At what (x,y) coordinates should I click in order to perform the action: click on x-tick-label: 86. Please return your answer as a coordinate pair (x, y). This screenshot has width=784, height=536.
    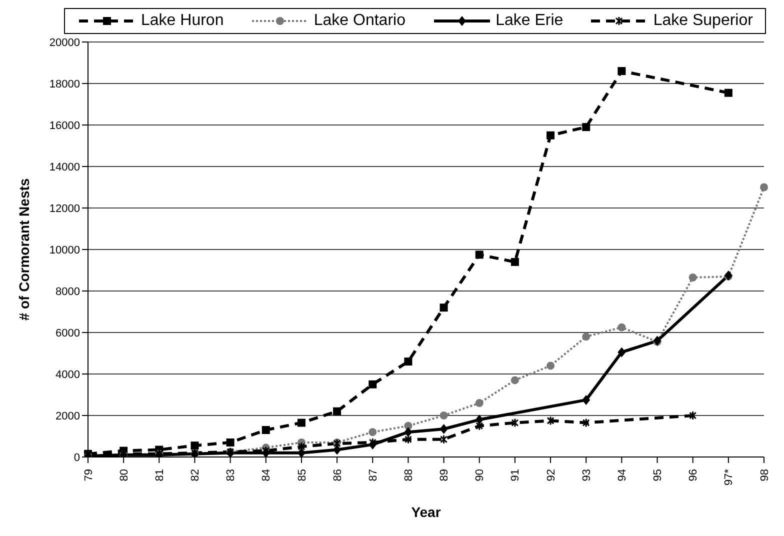
    Looking at the image, I should click on (338, 475).